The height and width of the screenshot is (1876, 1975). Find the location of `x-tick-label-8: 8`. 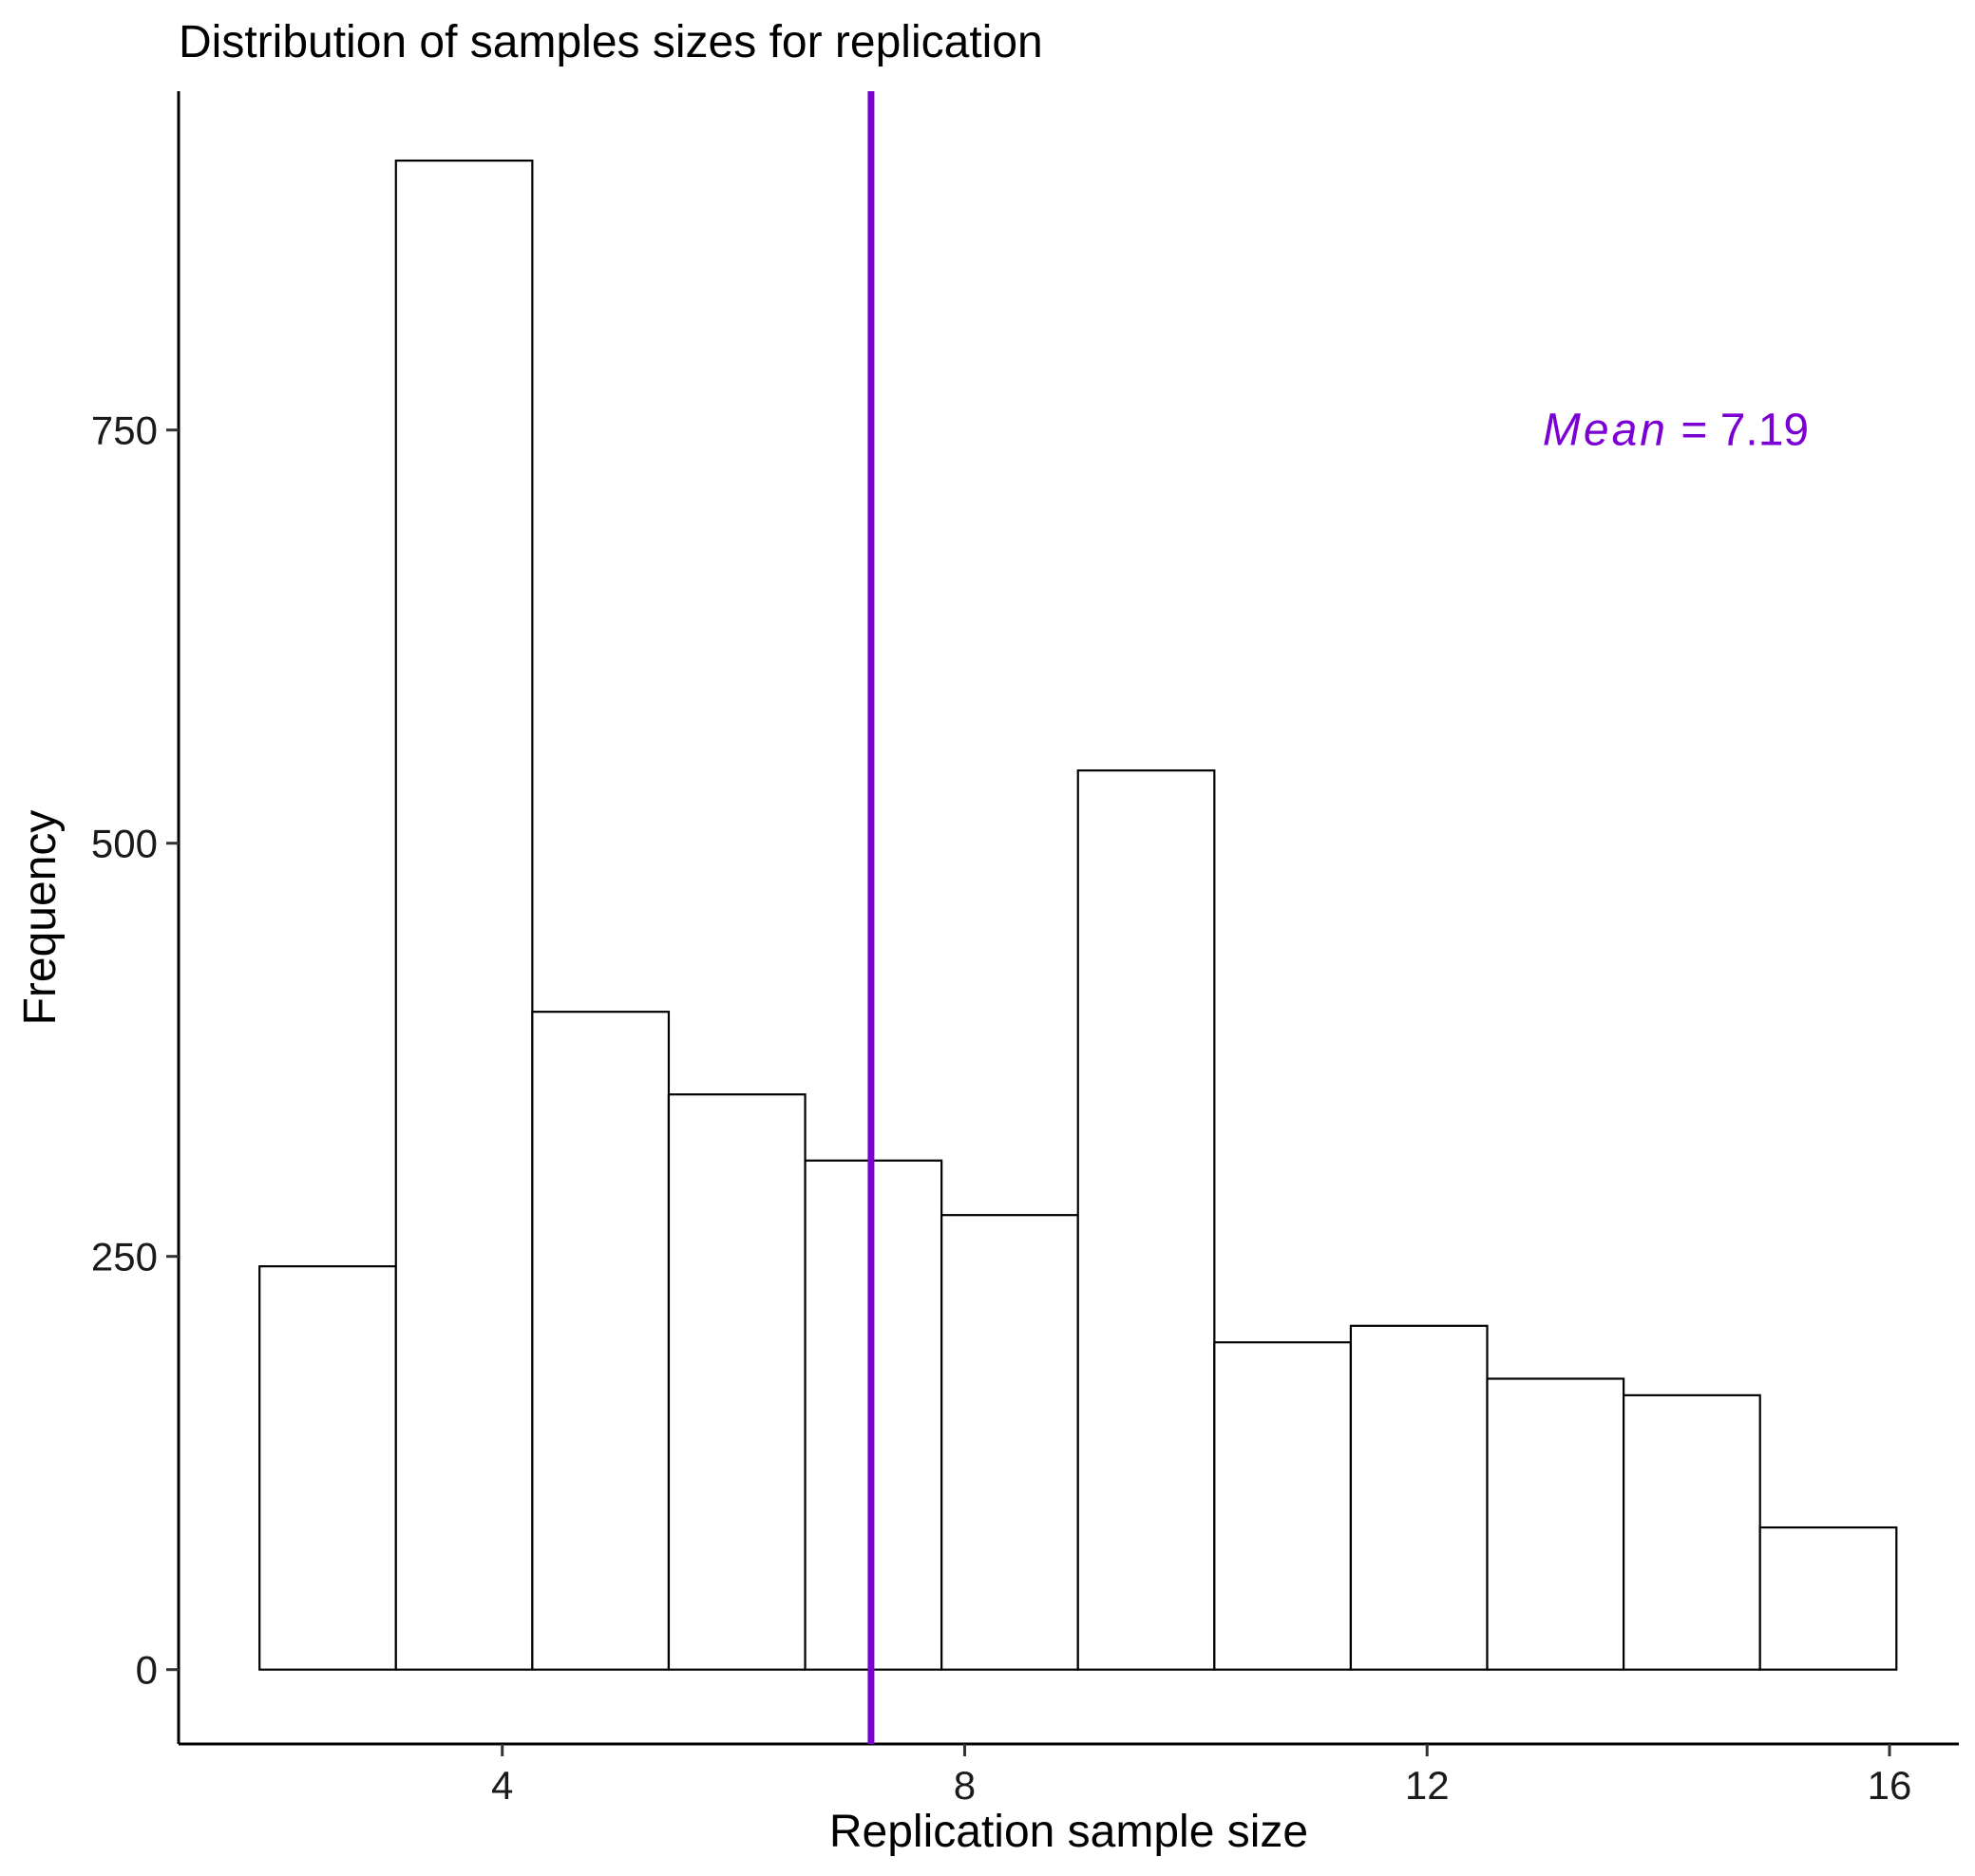

x-tick-label-8: 8 is located at coordinates (965, 1785).